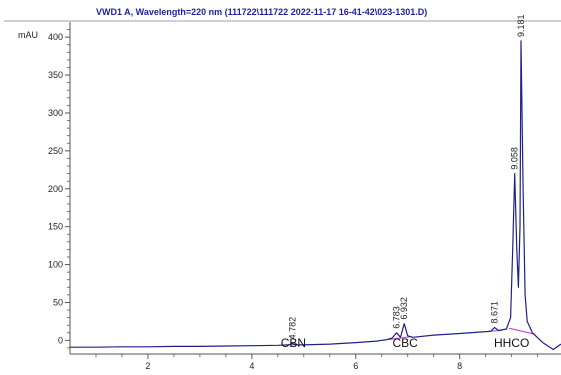 The height and width of the screenshot is (375, 561). What do you see at coordinates (55, 265) in the screenshot?
I see `y-tick-label: 100` at bounding box center [55, 265].